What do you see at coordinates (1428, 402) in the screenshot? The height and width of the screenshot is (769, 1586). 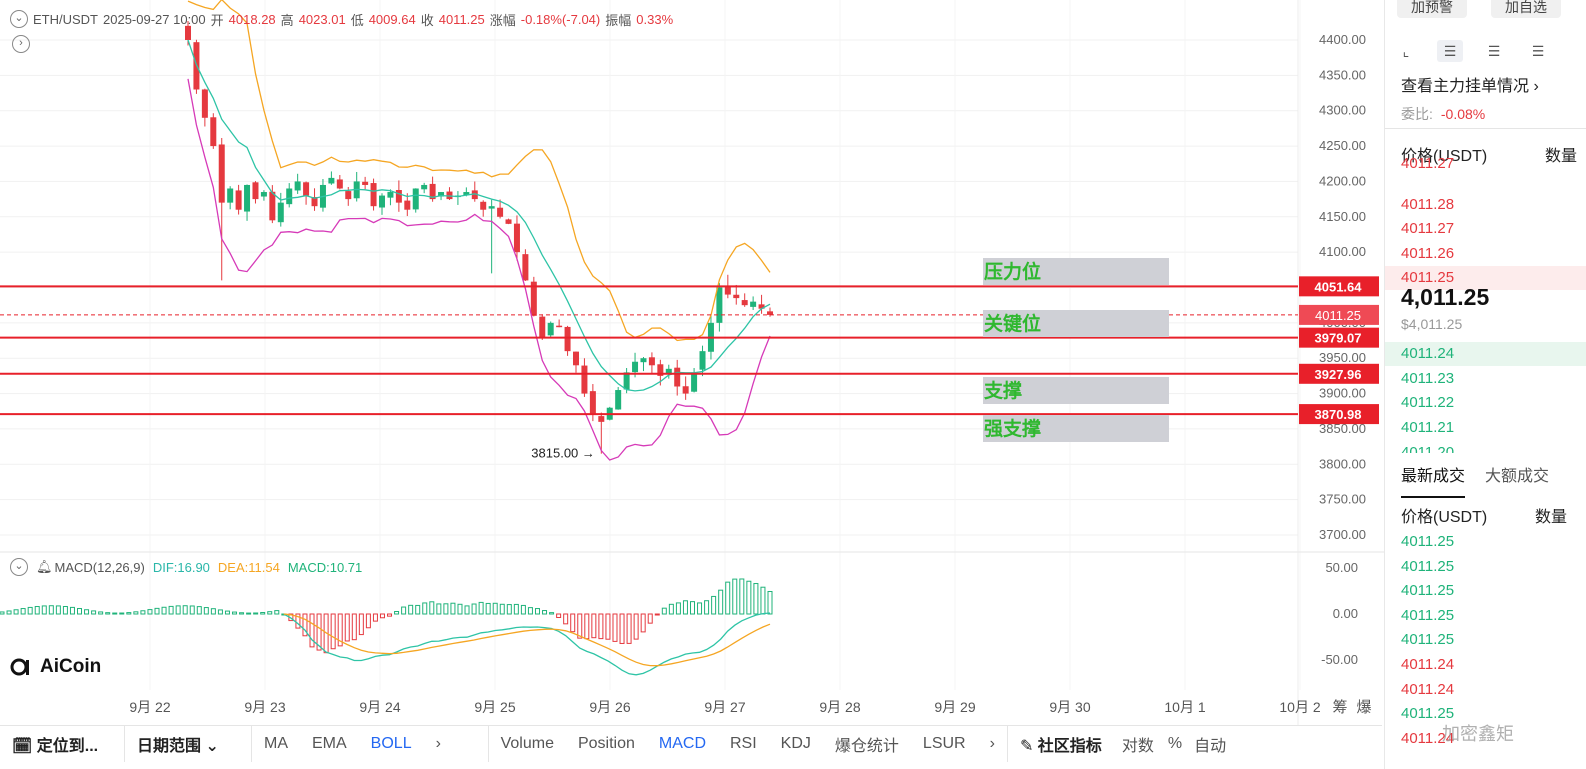 I see `bid-row: 4011.22` at bounding box center [1428, 402].